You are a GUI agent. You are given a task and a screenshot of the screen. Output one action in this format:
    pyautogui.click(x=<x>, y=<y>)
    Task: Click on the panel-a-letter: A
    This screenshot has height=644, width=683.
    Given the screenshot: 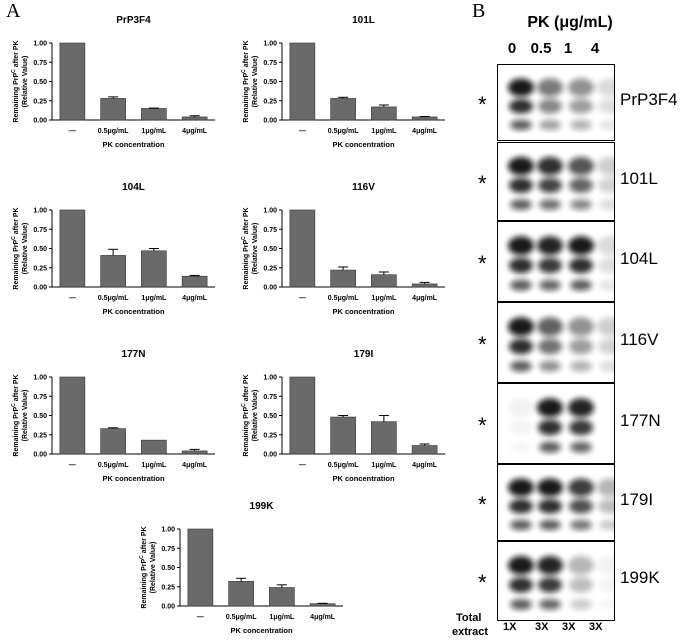 What is the action you would take?
    pyautogui.click(x=13, y=11)
    